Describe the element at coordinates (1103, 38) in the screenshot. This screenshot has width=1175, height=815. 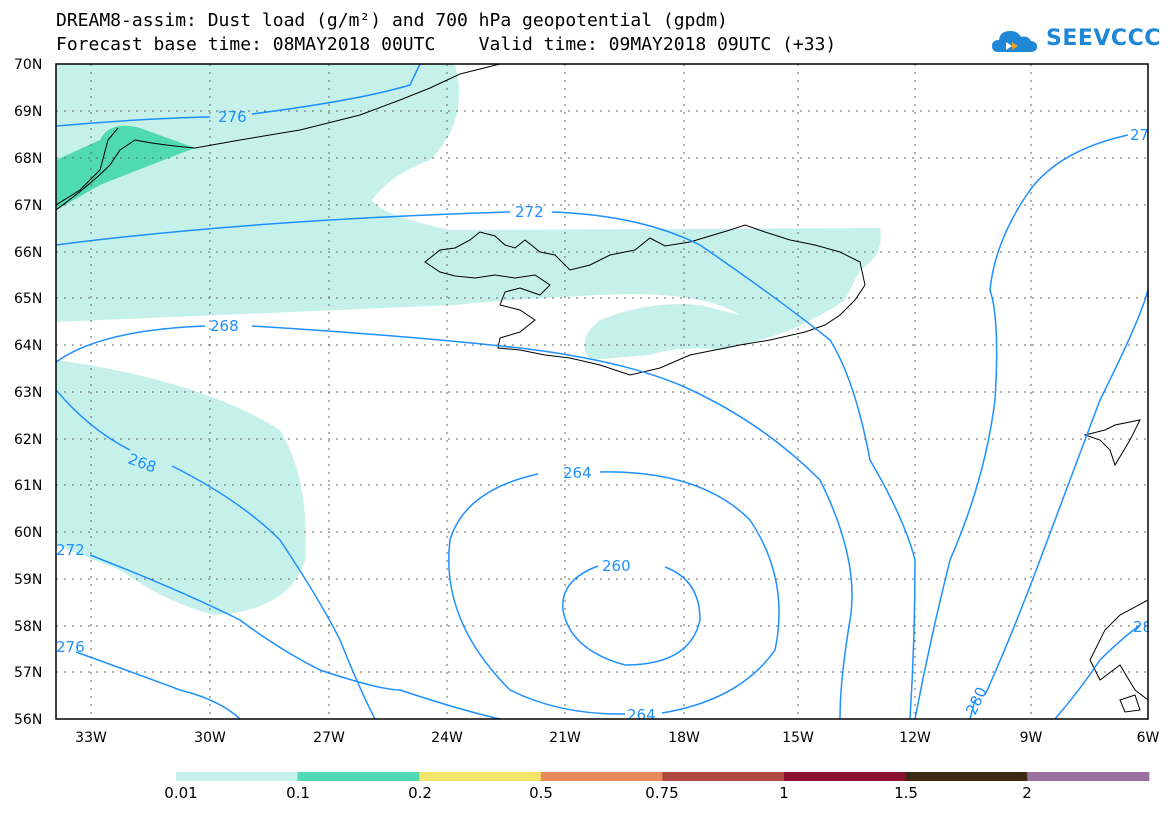
I see `logo-text: SEEVCCC` at that location.